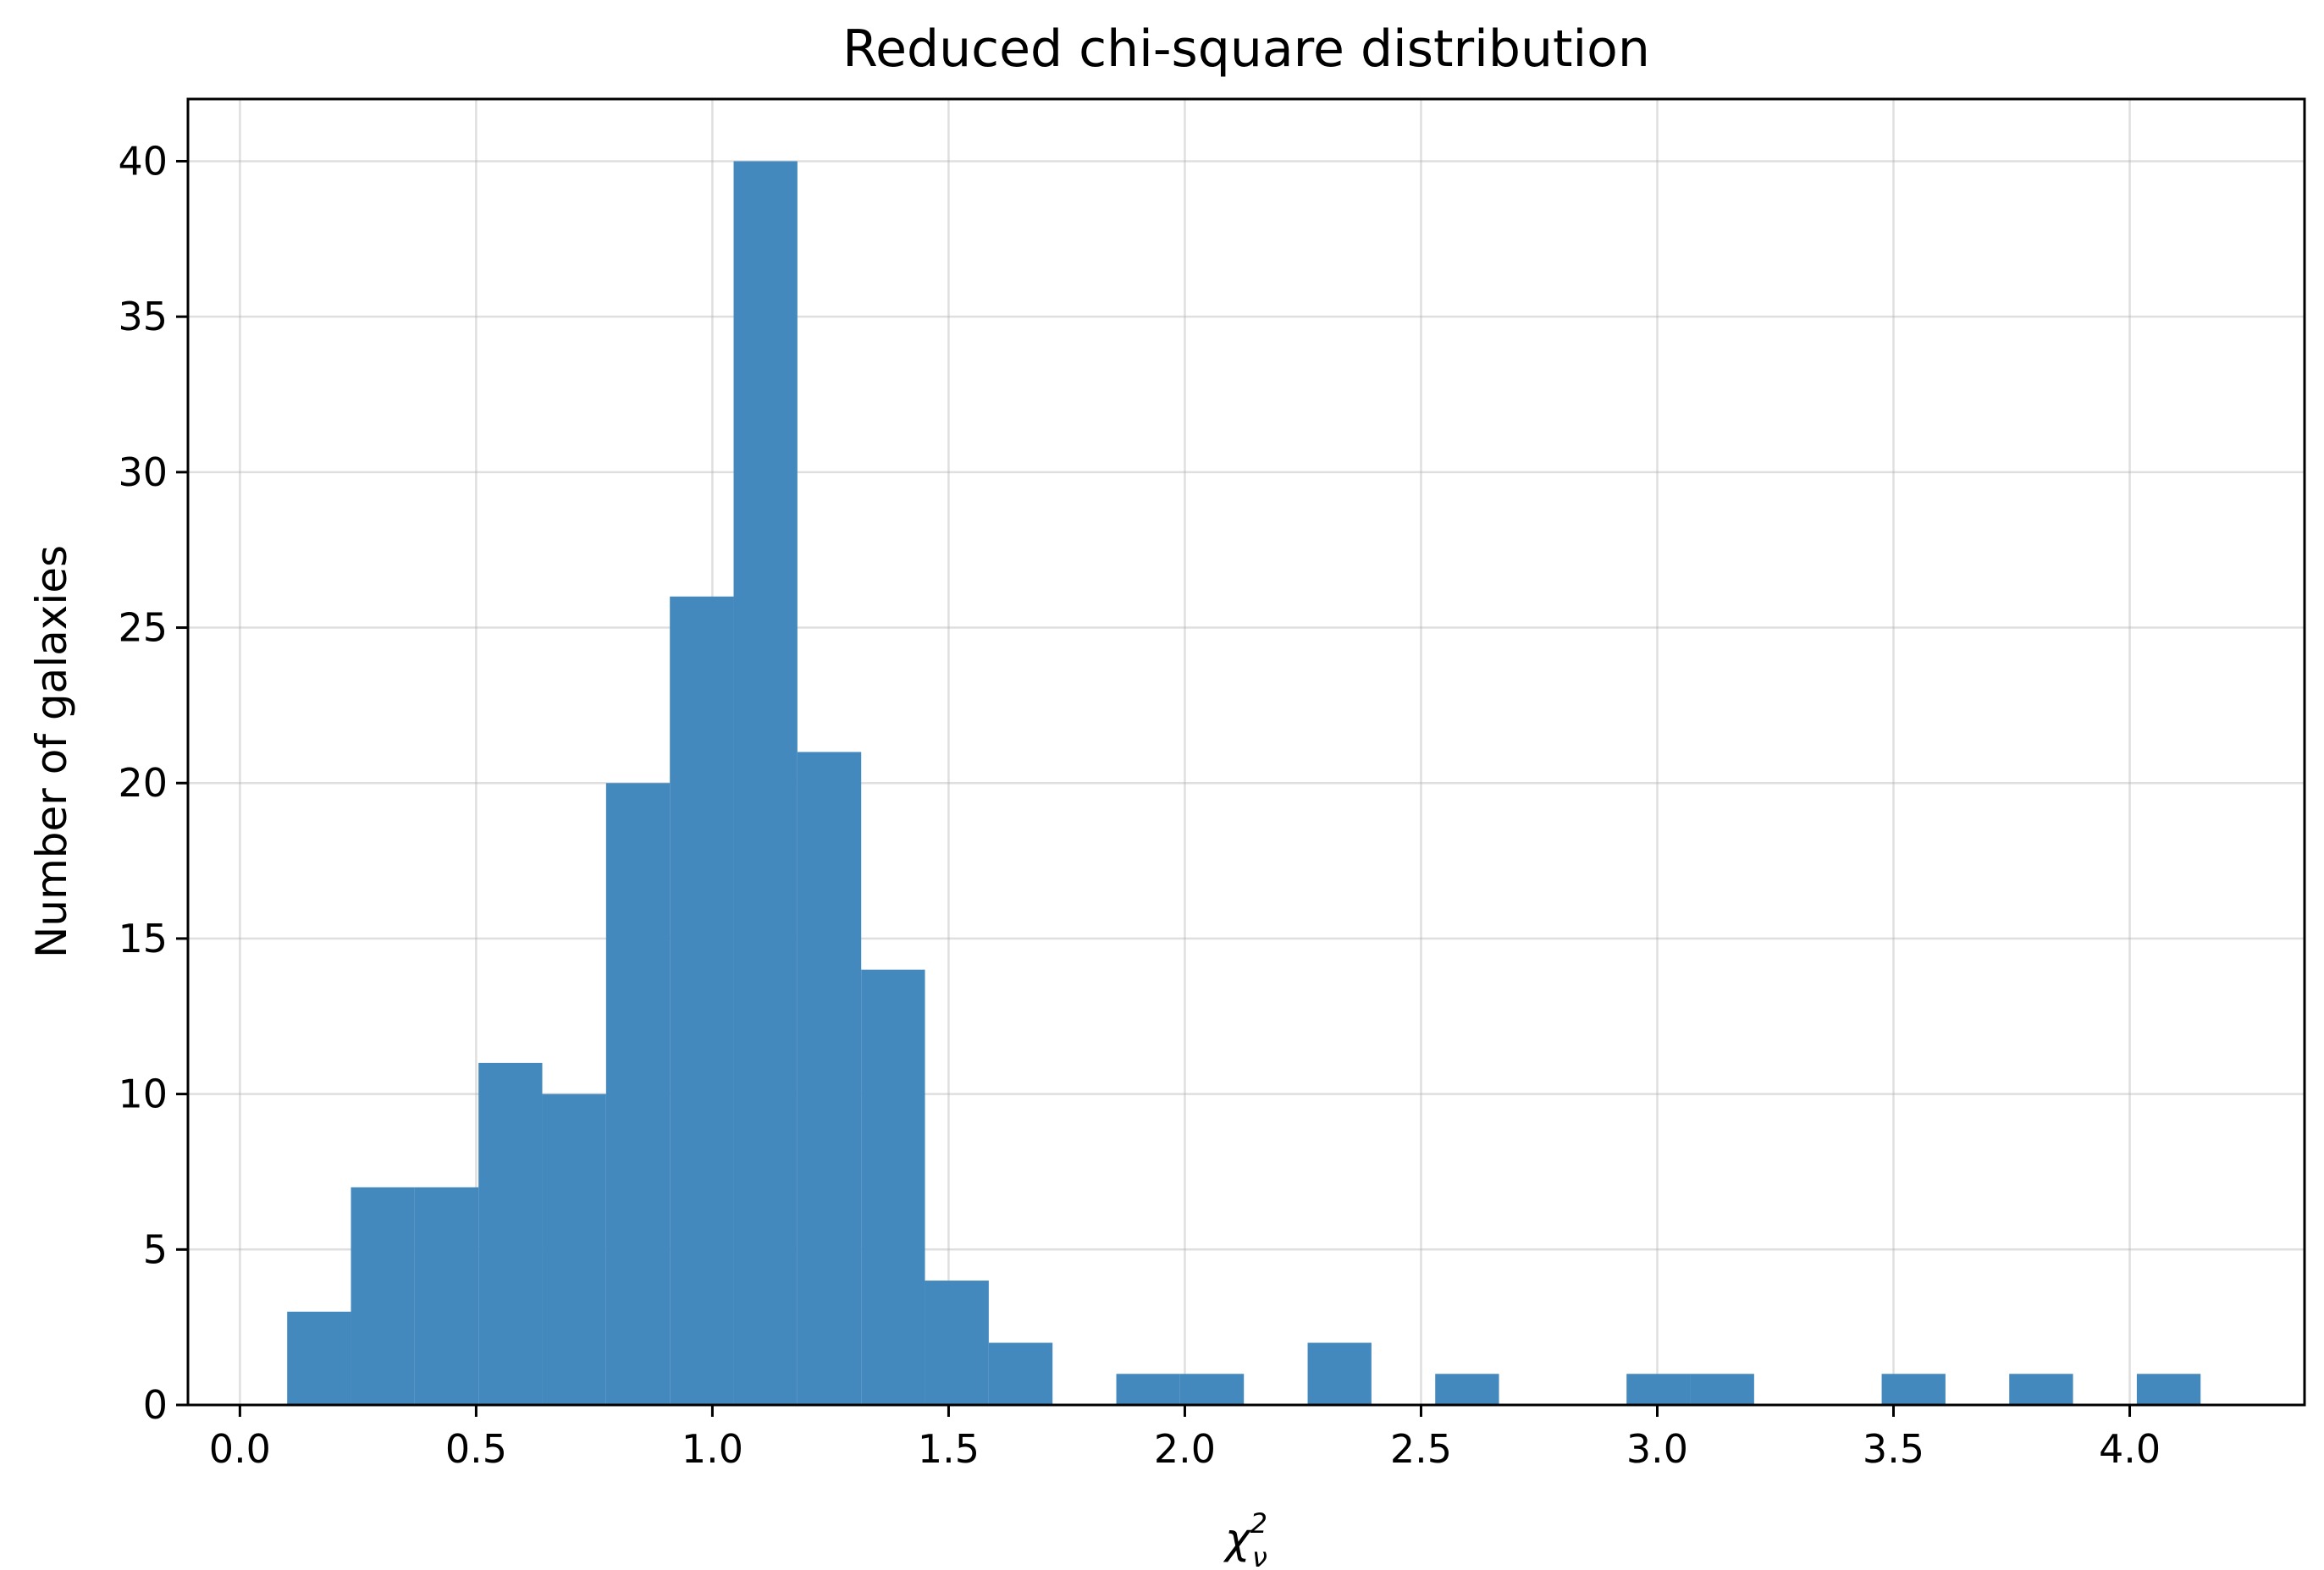 This screenshot has width=2324, height=1570. I want to click on x-axis-label: χ2 ν, so click(1245, 1538).